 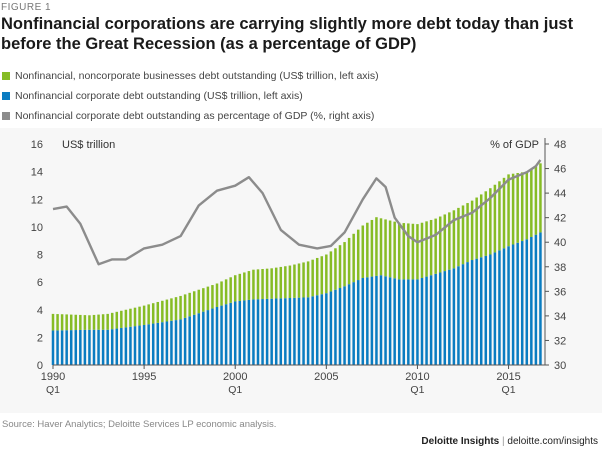 I want to click on x-tick-label: 1990, so click(x=53, y=377).